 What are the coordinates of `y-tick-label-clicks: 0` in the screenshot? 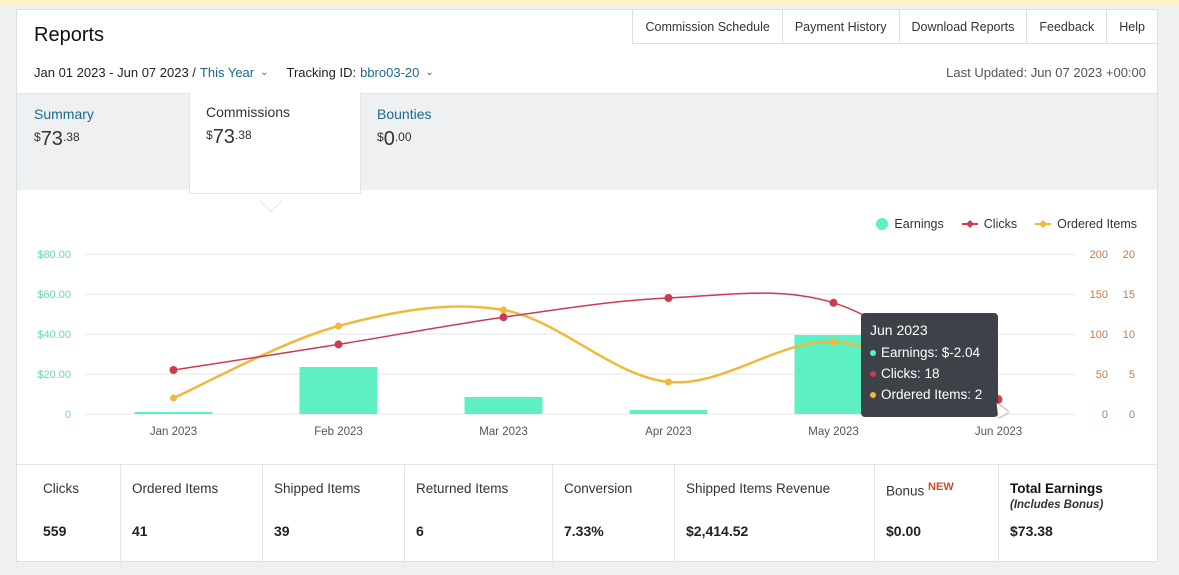 It's located at (1105, 415).